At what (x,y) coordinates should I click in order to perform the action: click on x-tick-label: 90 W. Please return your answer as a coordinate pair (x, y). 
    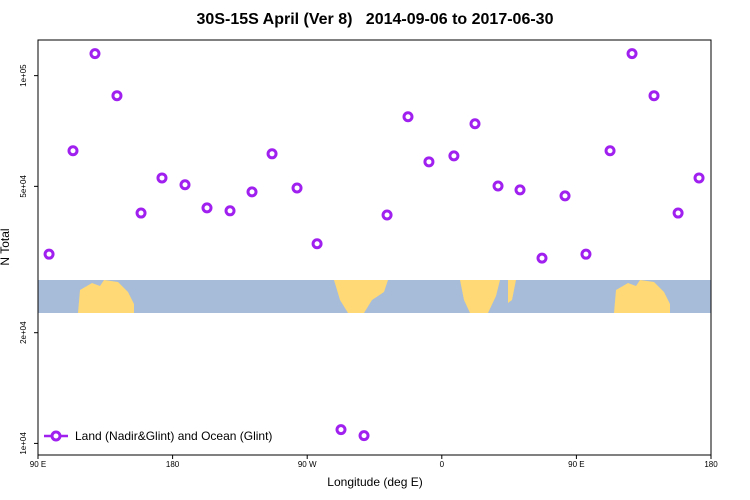
    Looking at the image, I should click on (307, 464).